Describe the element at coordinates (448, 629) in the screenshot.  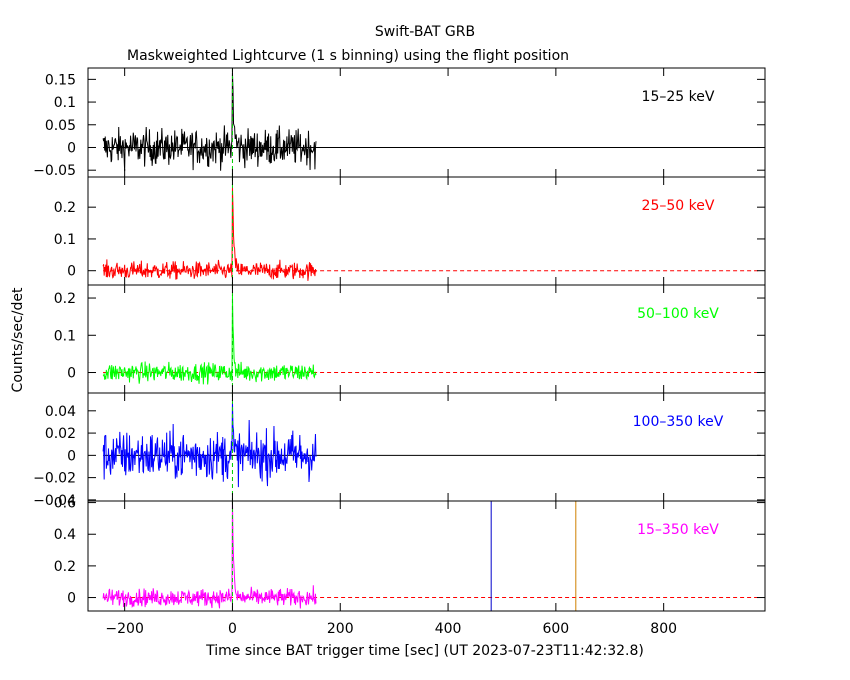
I see `x-tick-label: 400` at that location.